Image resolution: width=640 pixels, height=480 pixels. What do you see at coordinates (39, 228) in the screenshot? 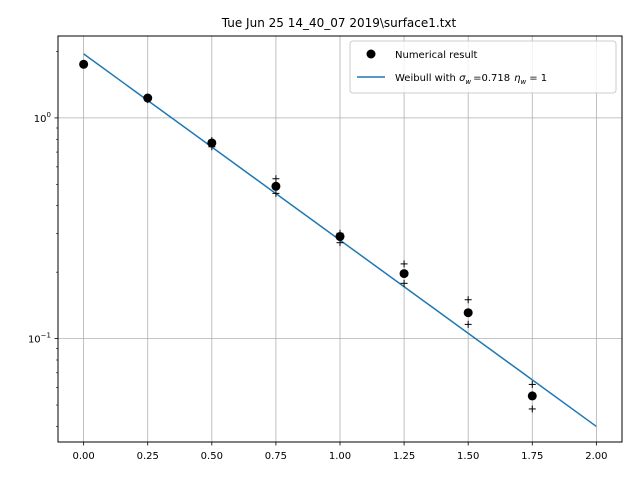
I see `y-tick-labels: 10⁻¹ 10⁰` at bounding box center [39, 228].